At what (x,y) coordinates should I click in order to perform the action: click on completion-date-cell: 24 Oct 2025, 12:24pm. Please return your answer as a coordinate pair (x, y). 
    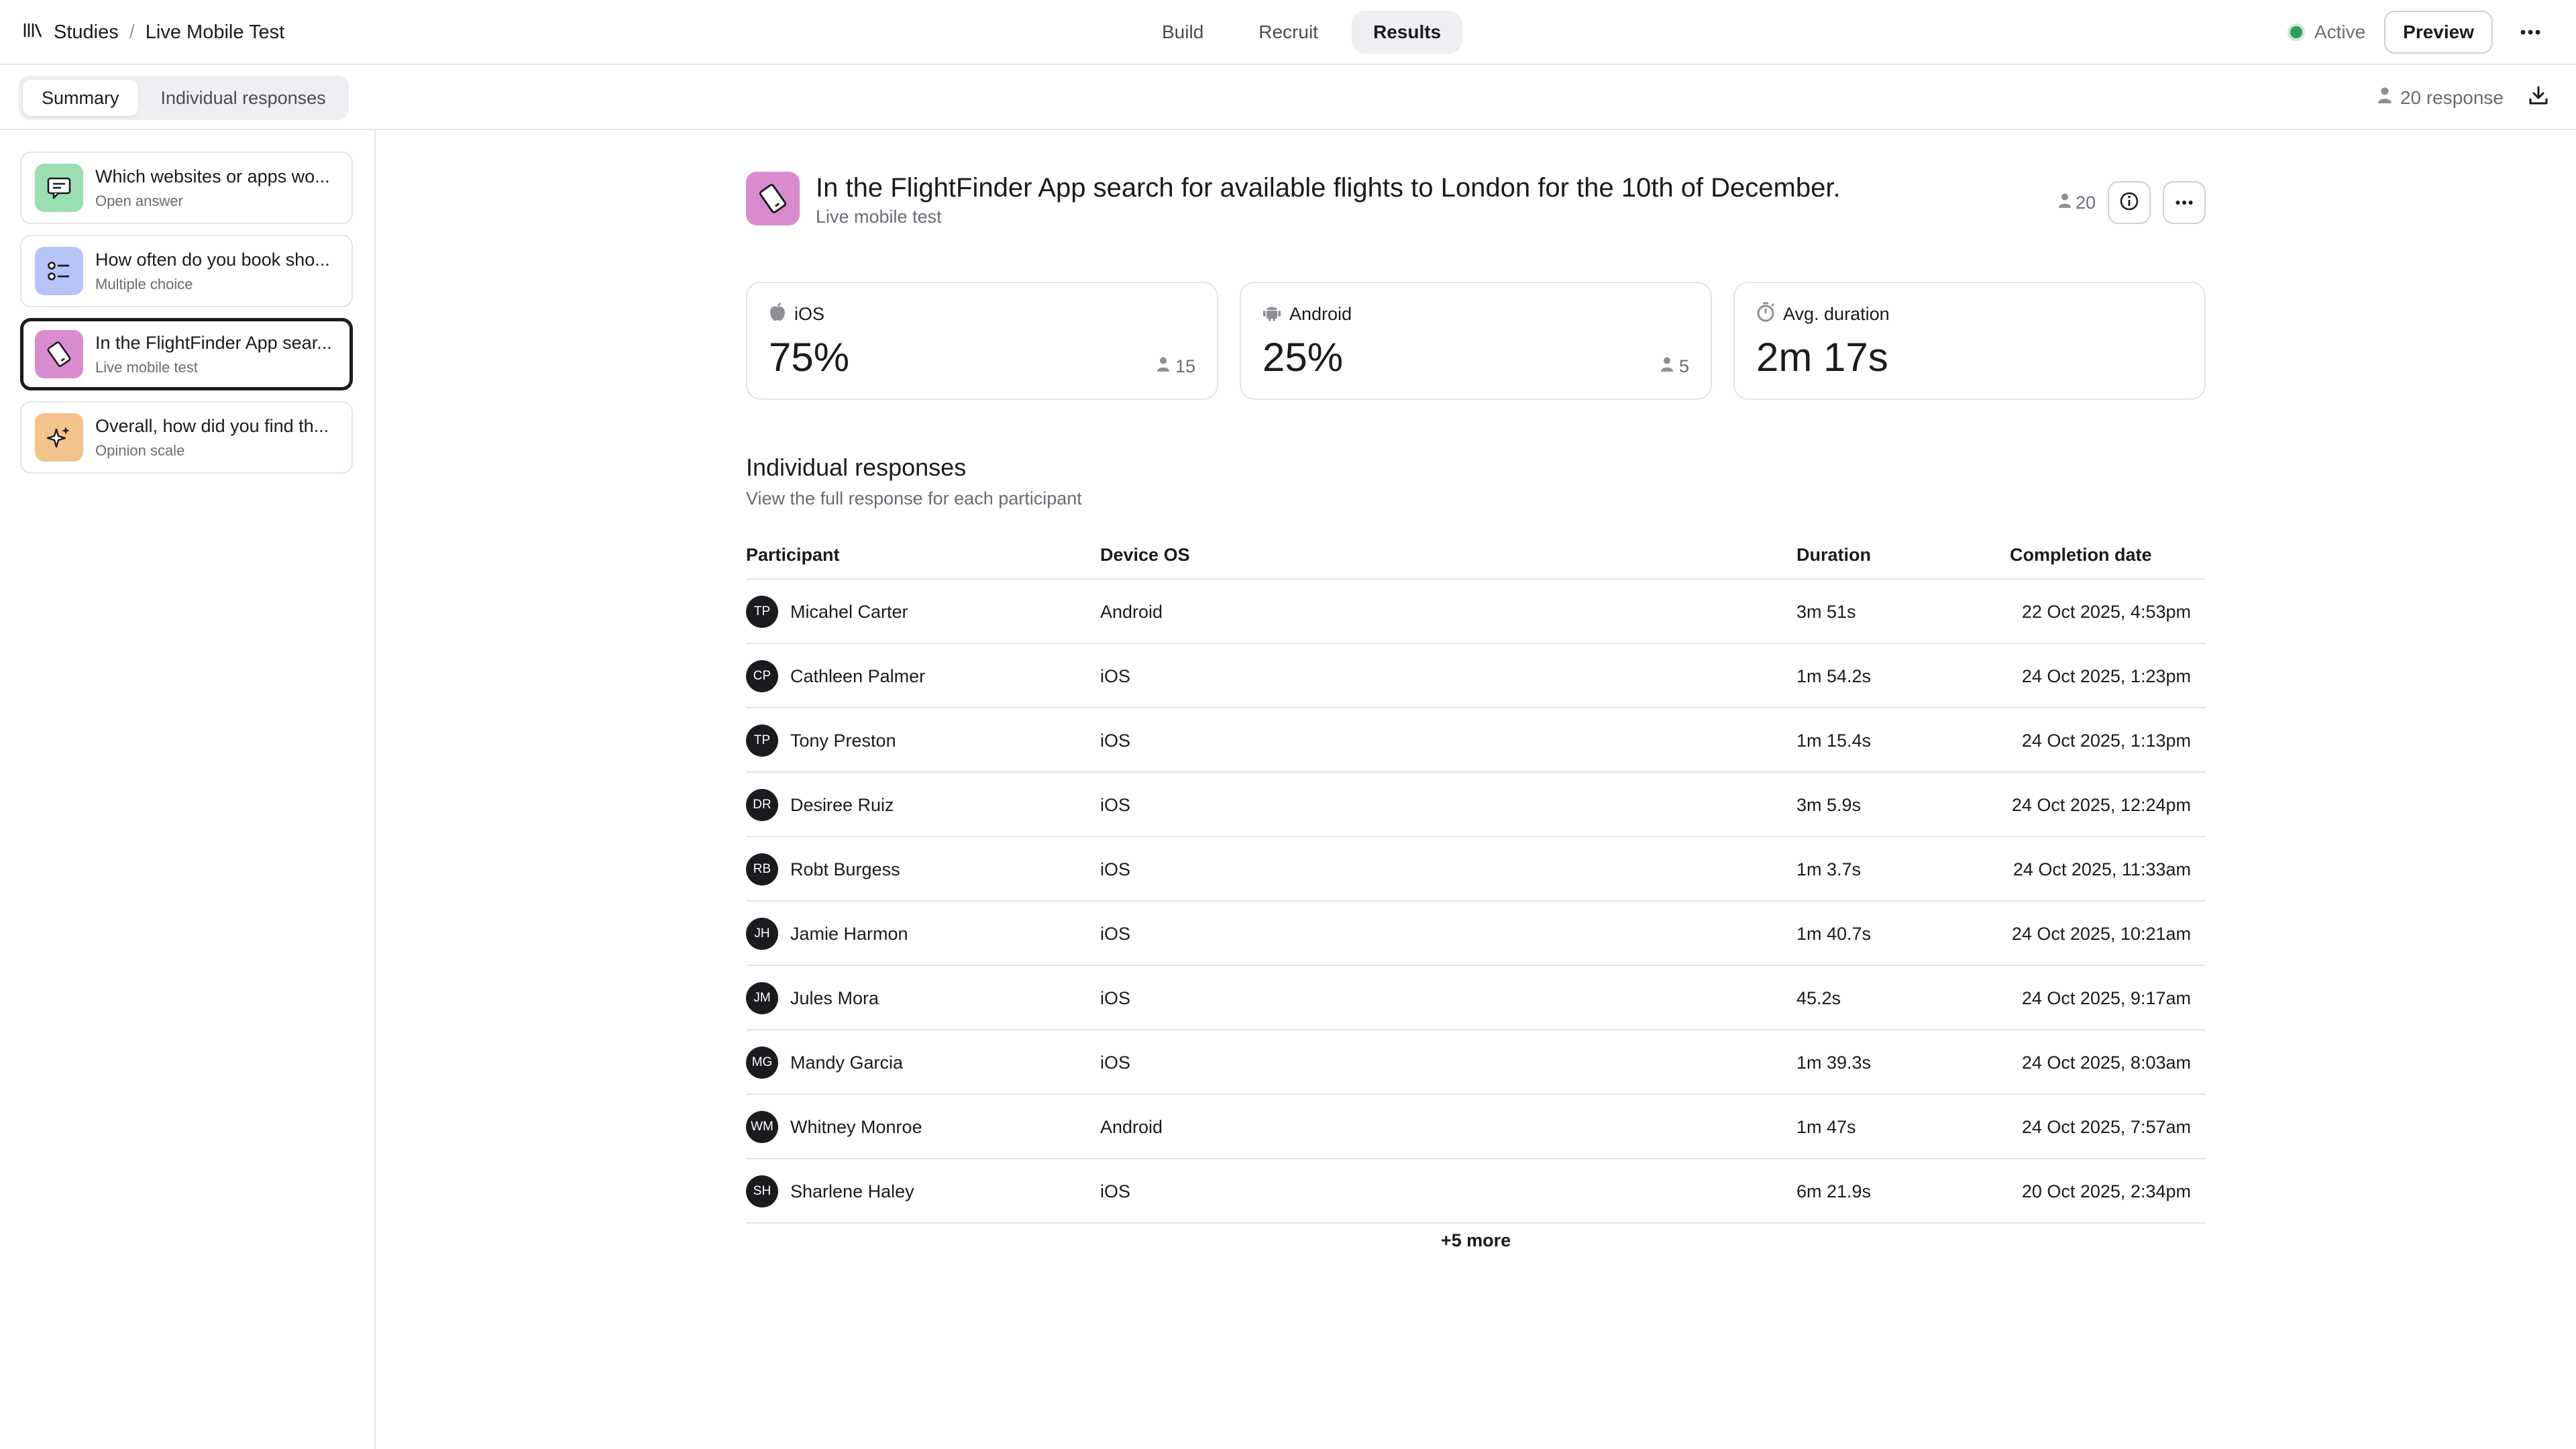
    Looking at the image, I should click on (2101, 804).